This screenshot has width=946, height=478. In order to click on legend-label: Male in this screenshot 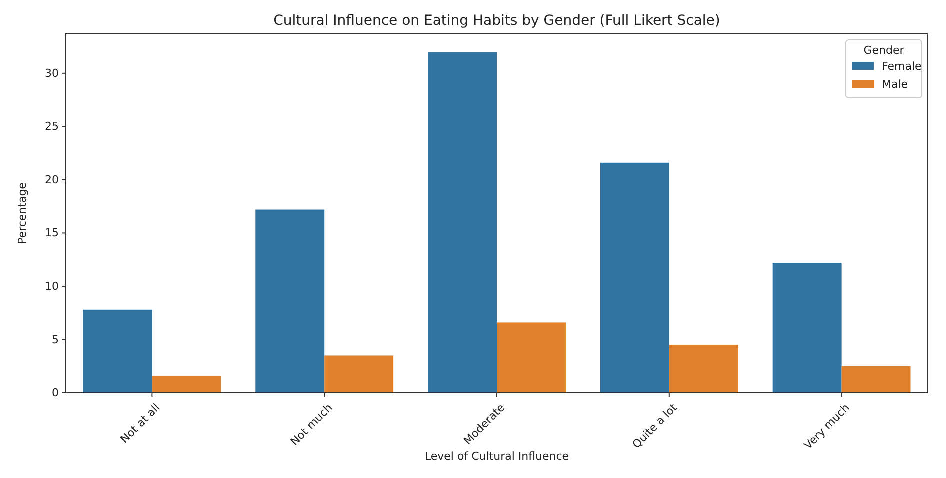, I will do `click(895, 84)`.